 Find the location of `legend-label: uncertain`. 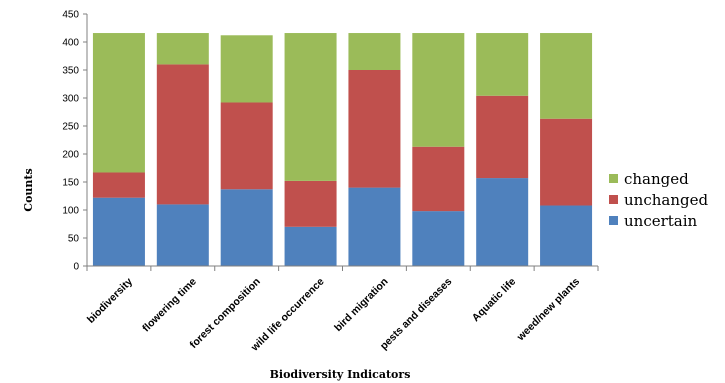

legend-label: uncertain is located at coordinates (661, 221).